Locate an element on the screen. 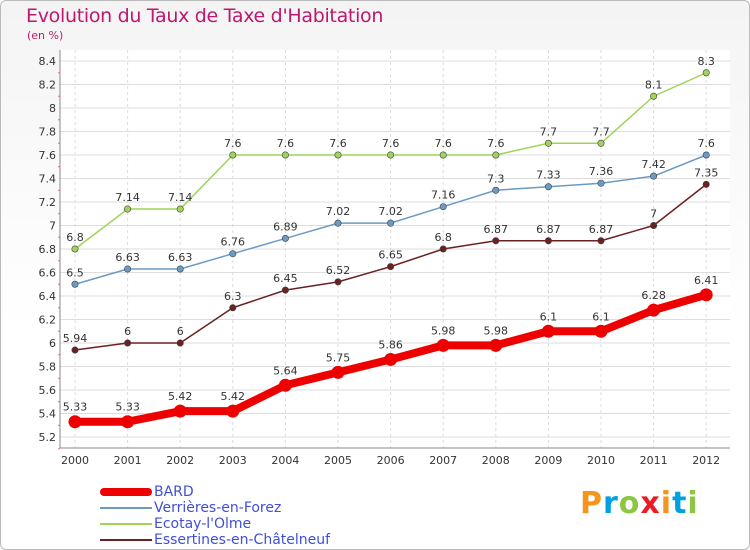  y-tick-label: 7.8 is located at coordinates (48, 132).